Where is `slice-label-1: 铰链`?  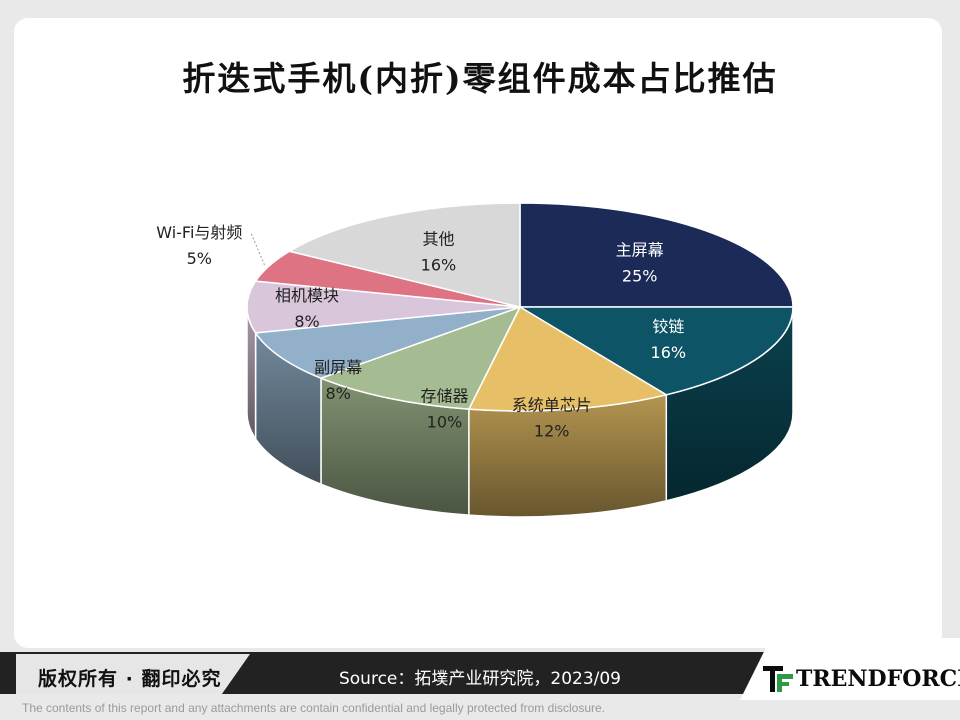
slice-label-1: 铰链 is located at coordinates (668, 326).